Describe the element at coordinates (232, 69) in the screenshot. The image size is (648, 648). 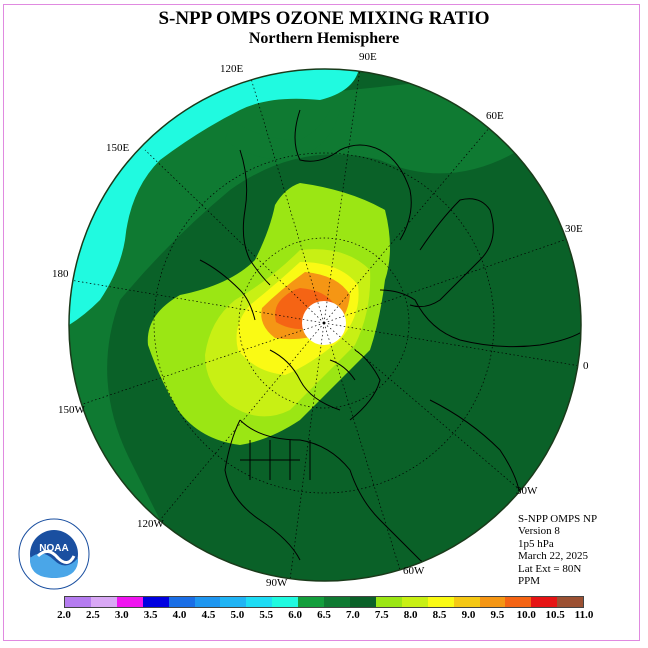
I see `lon-label-120e: 120E` at that location.